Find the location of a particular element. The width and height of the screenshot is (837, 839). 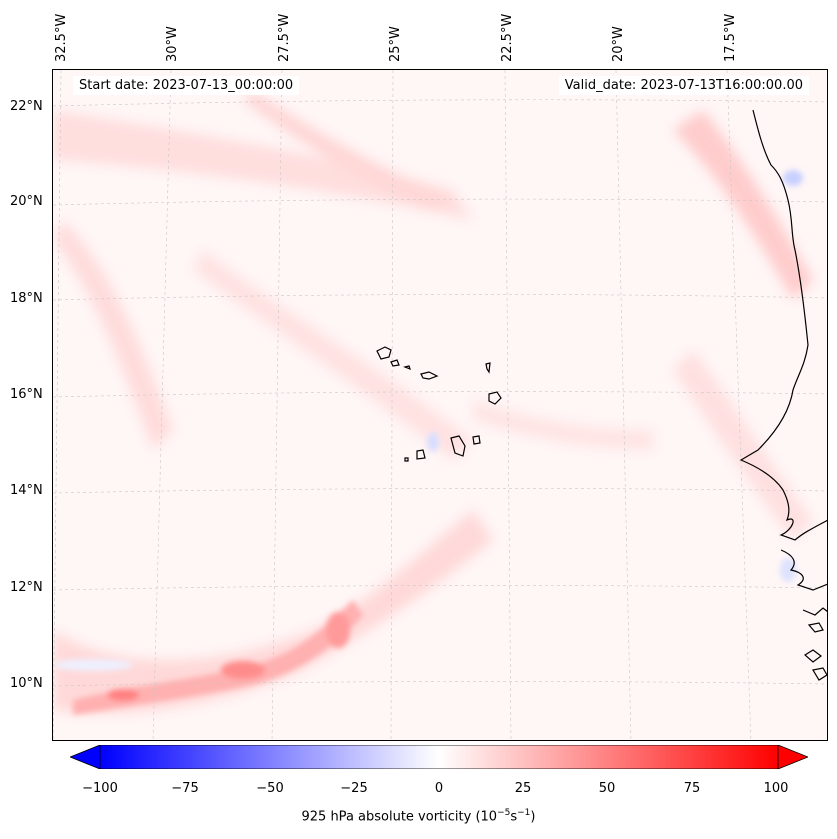

colorbar-tick: 25 is located at coordinates (523, 788).